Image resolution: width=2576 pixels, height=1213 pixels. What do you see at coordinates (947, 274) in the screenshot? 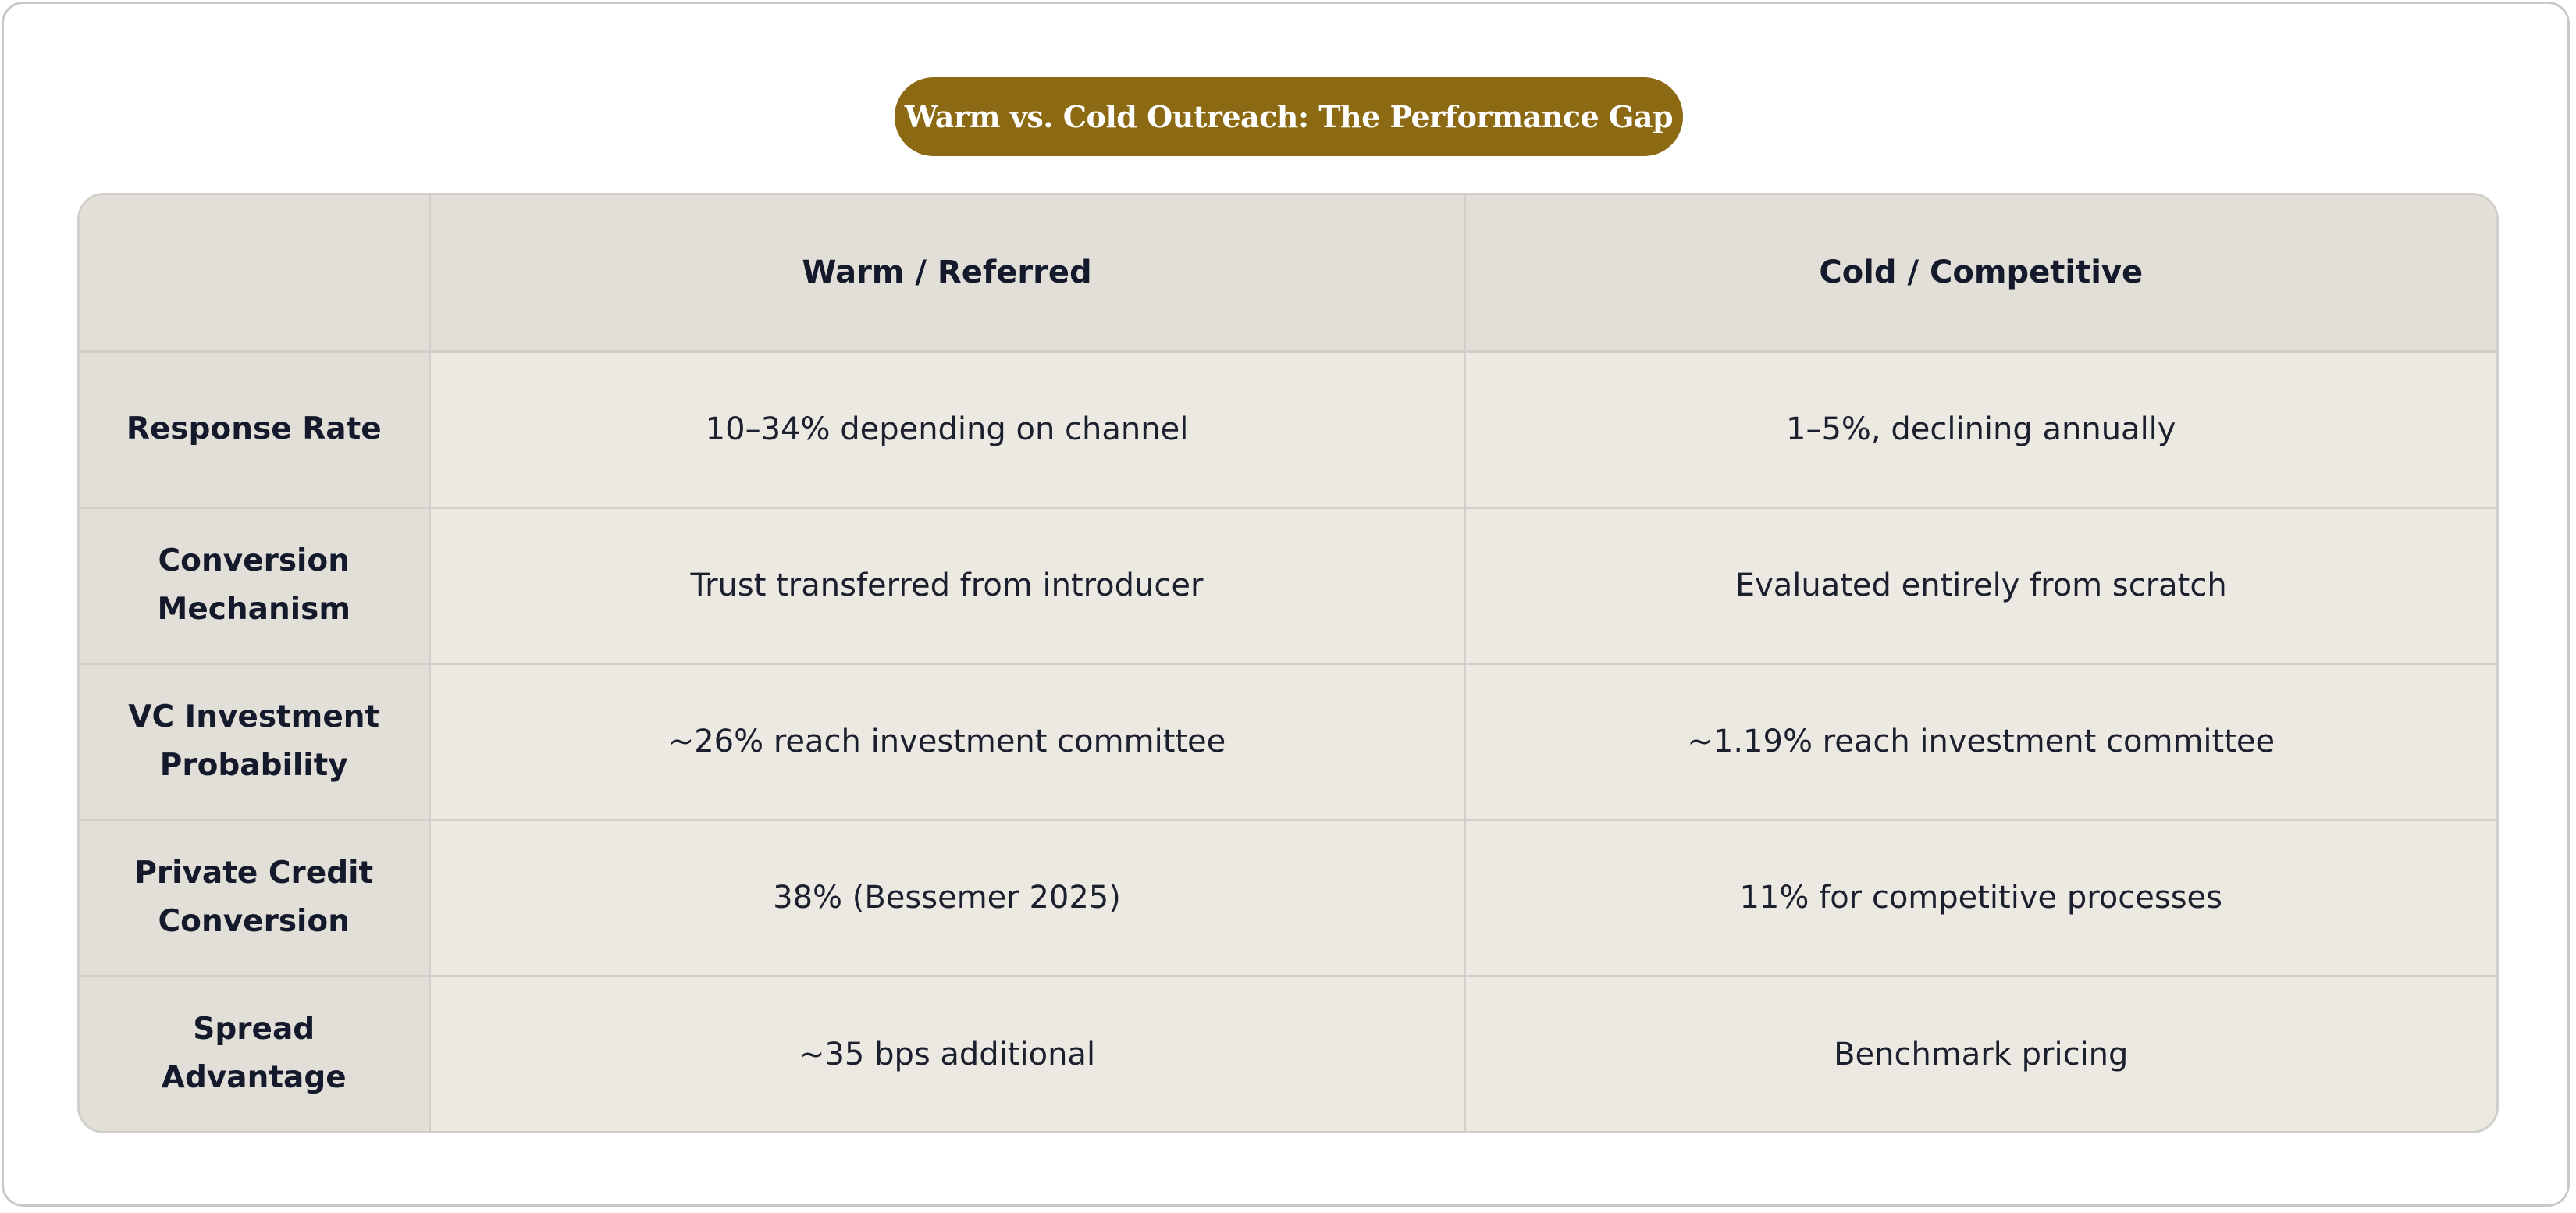
I see `header-warm-referred: Warm / Referred` at bounding box center [947, 274].